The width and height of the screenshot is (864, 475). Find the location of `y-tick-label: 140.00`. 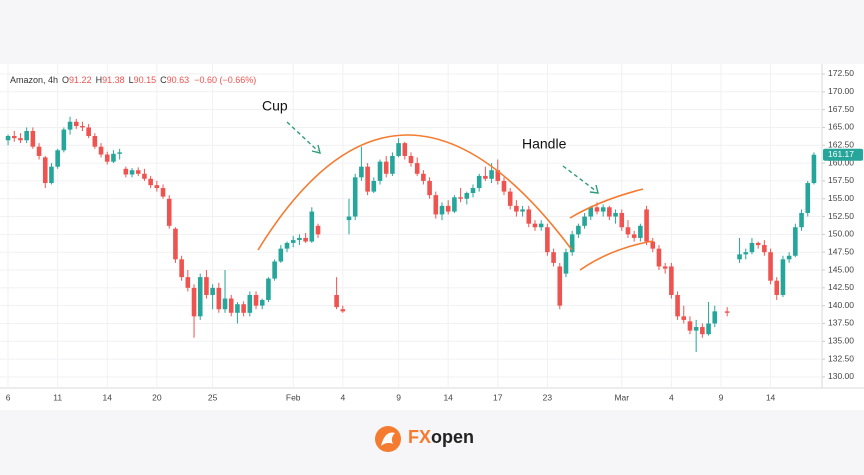

y-tick-label: 140.00 is located at coordinates (841, 305).